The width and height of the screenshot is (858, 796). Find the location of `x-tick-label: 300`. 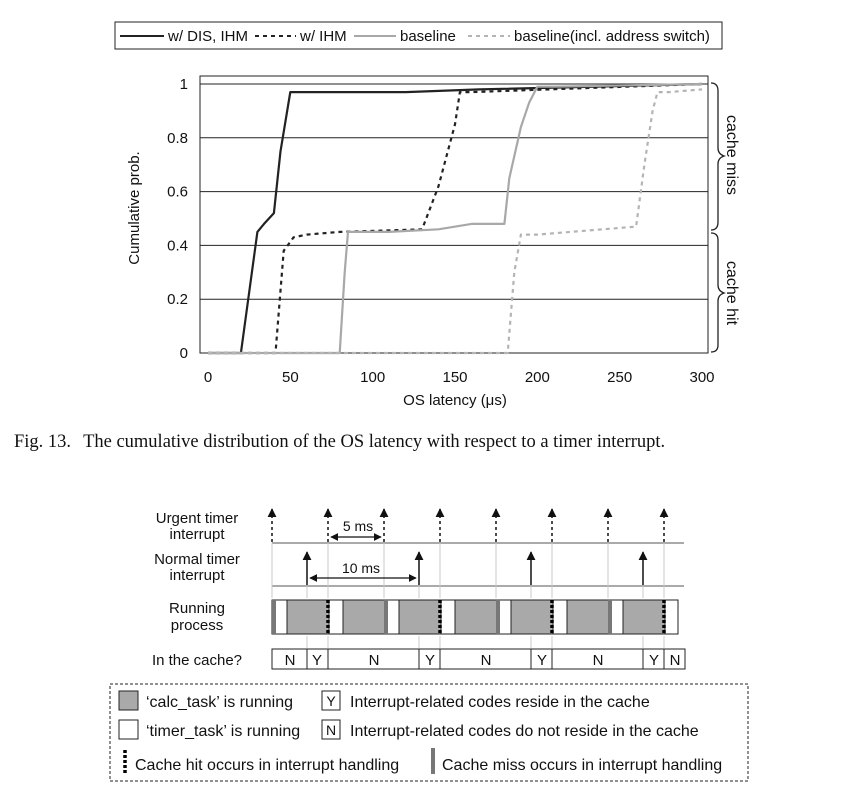

x-tick-label: 300 is located at coordinates (701, 377).